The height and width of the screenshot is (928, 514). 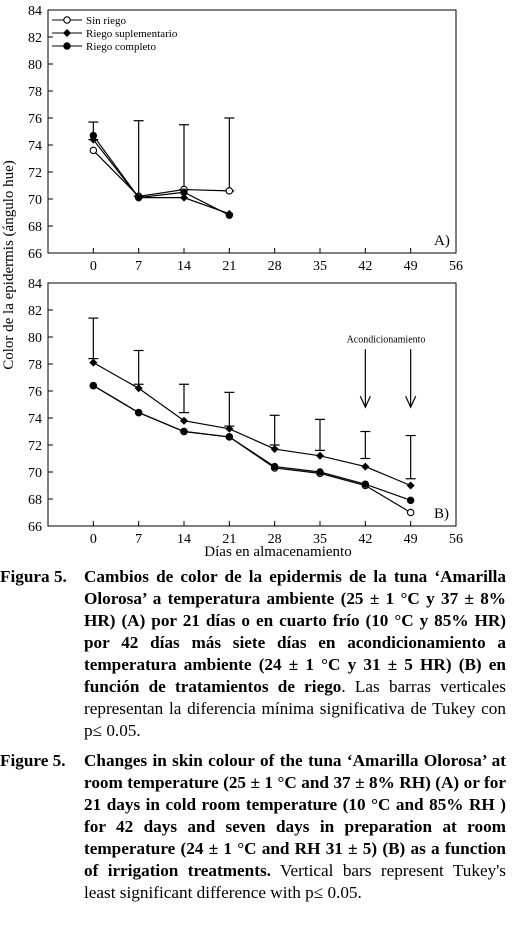 What do you see at coordinates (132, 34) in the screenshot?
I see `legend-entry: Riego suplementario` at bounding box center [132, 34].